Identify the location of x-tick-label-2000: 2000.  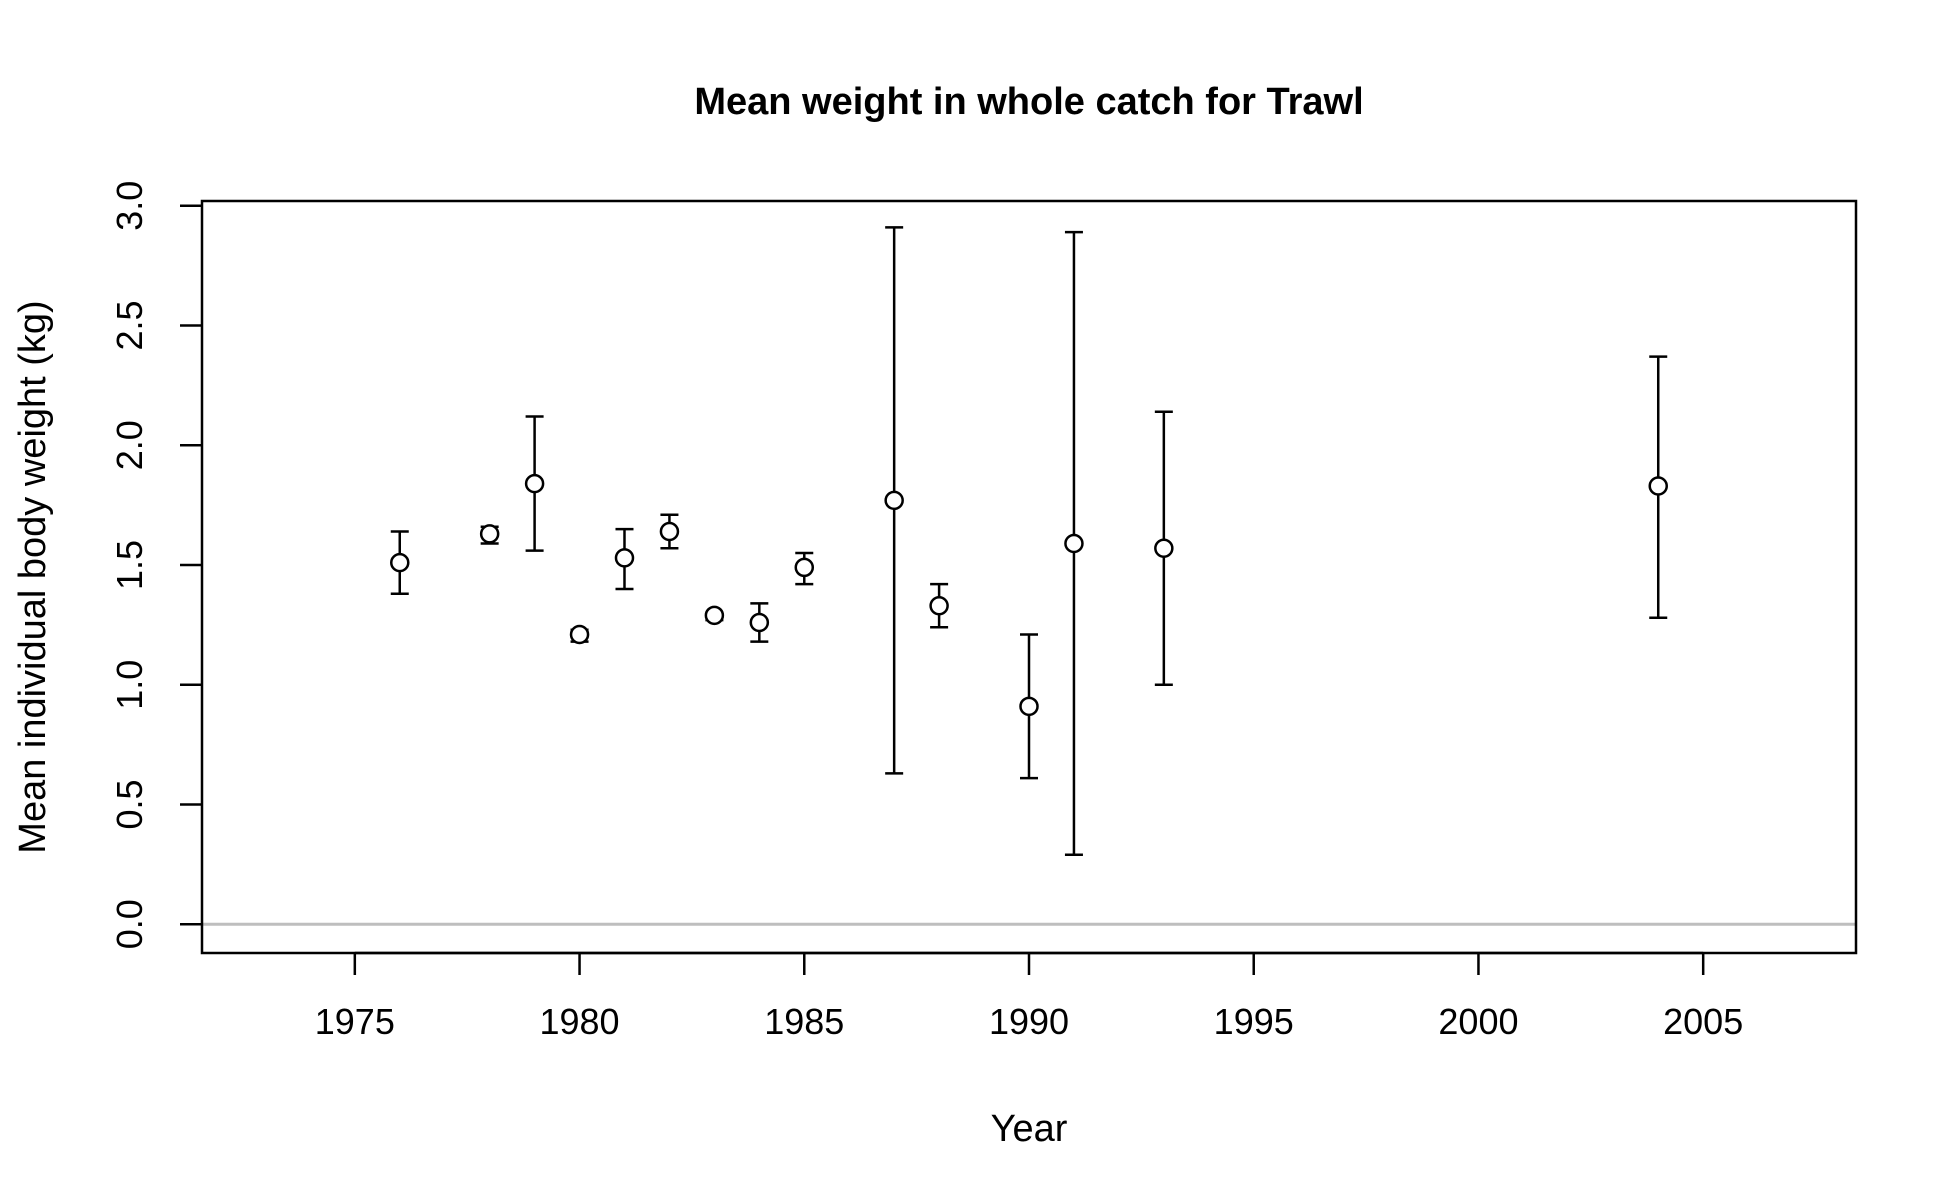
(1478, 1021).